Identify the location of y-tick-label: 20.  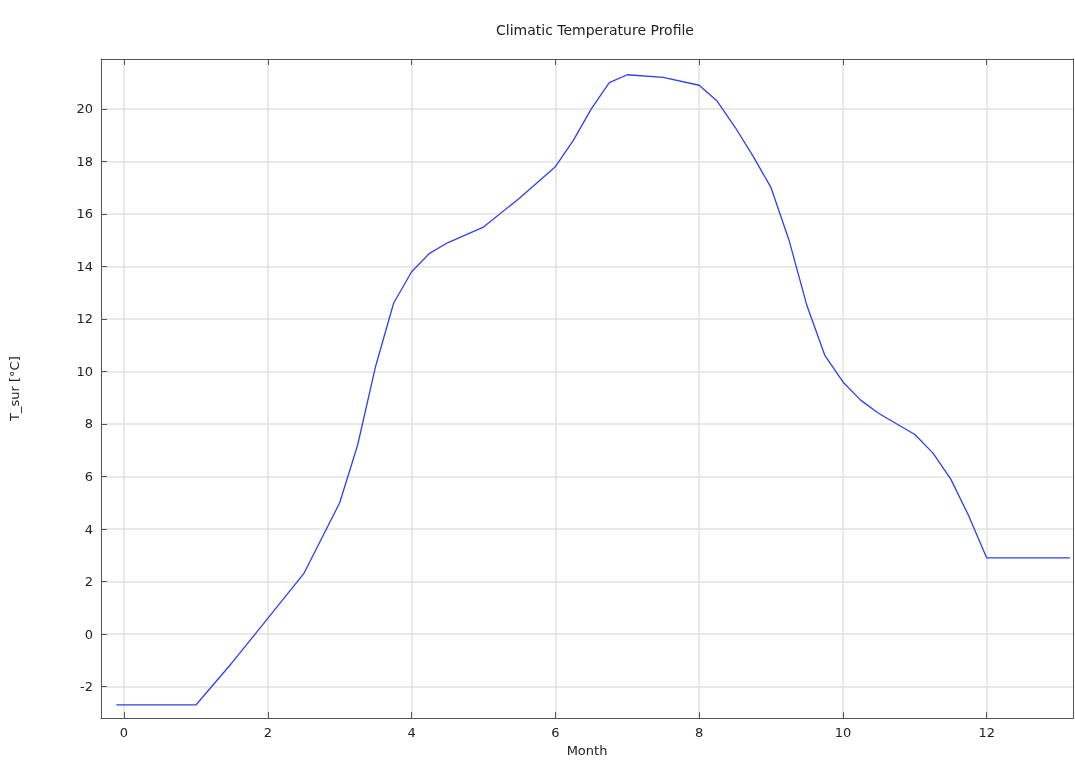
(84, 109).